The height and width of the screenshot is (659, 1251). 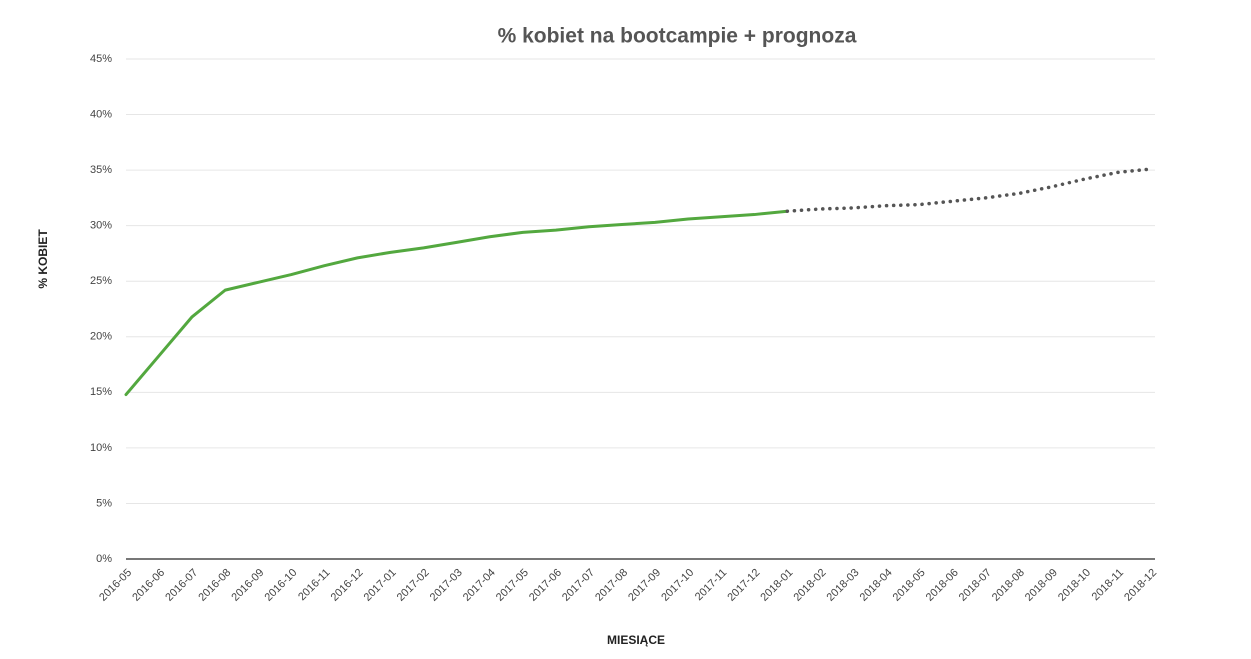 I want to click on y-tick-label: 5%, so click(x=104, y=503).